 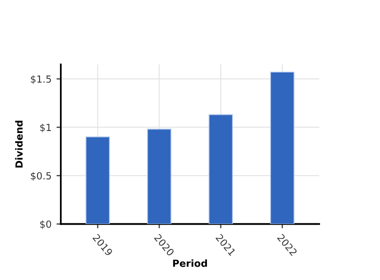 I want to click on y-tick-label: $0.5, so click(x=40, y=176).